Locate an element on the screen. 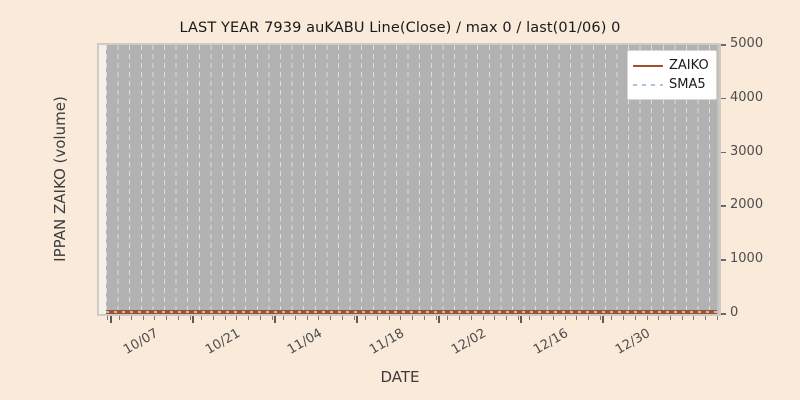 This screenshot has height=400, width=800. axis-spine-left is located at coordinates (98, 179).